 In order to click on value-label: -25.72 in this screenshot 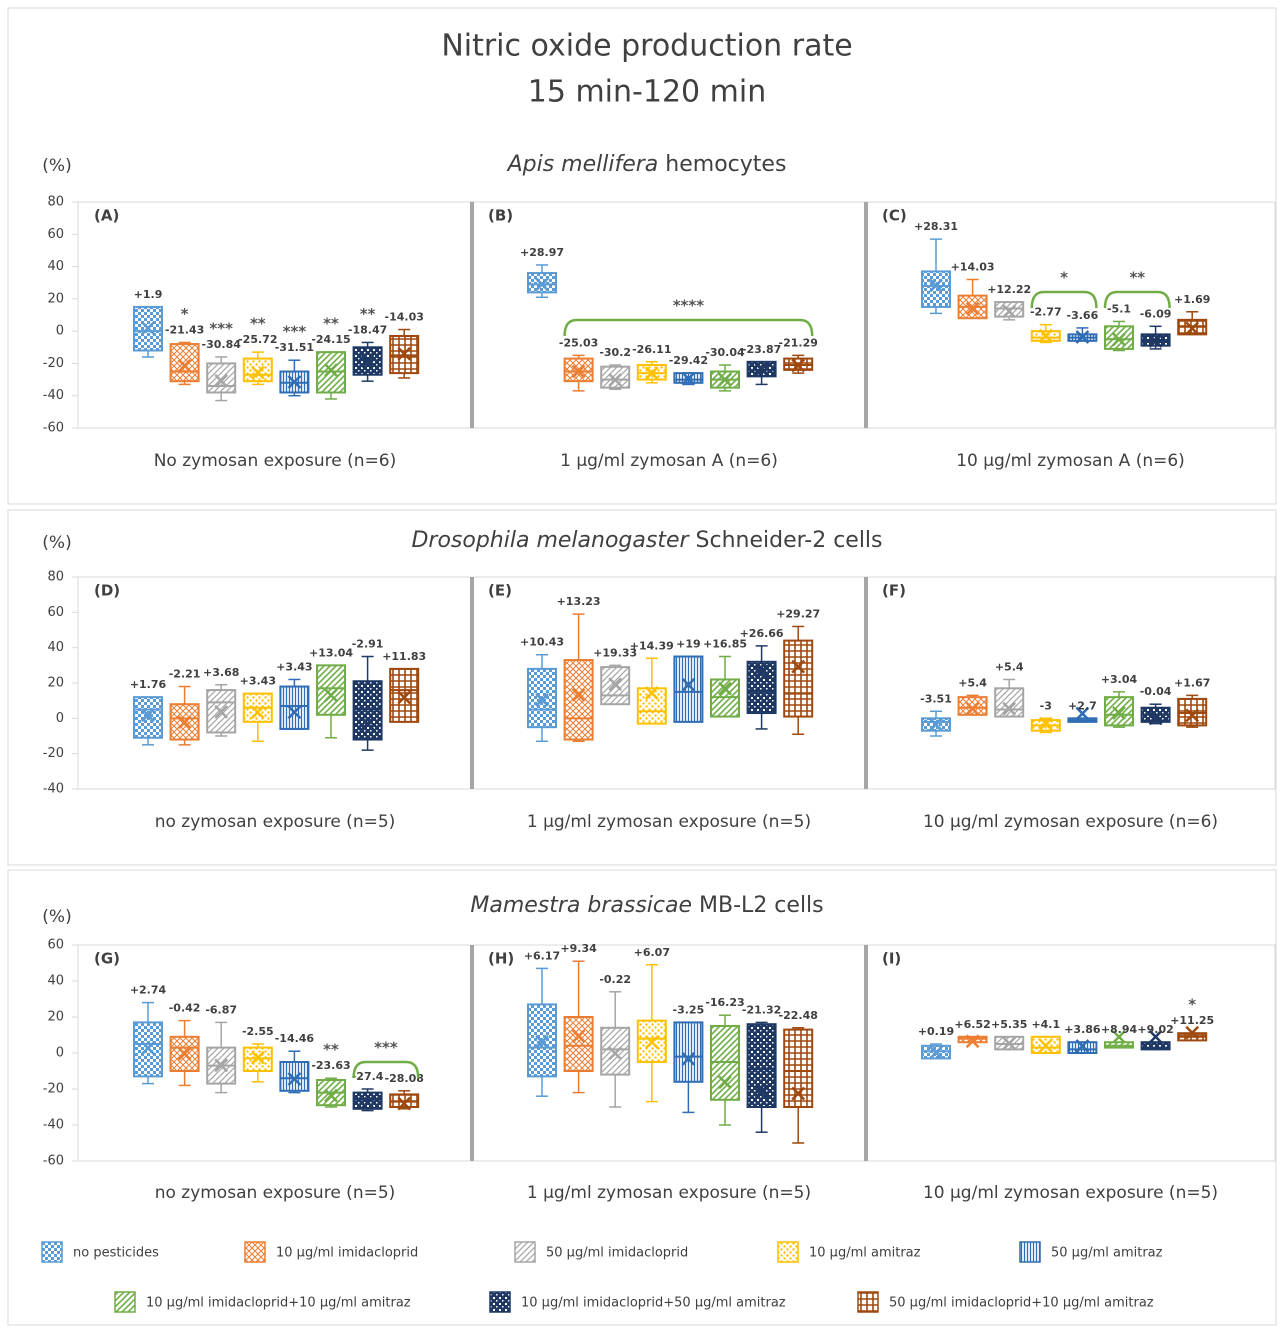, I will do `click(257, 339)`.